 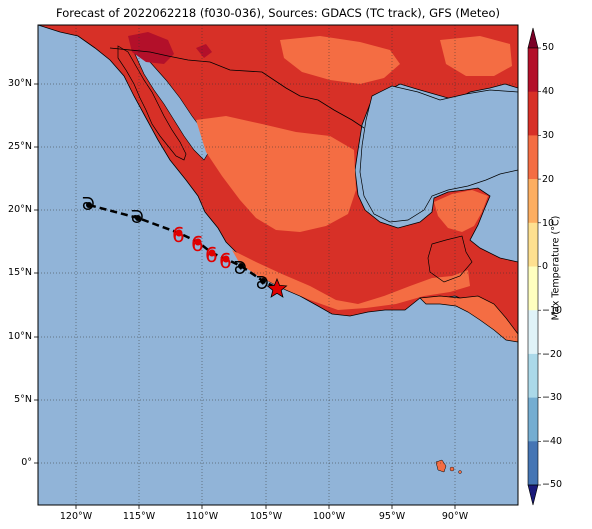 I want to click on colorbar-tick-label: 20, so click(x=548, y=179).